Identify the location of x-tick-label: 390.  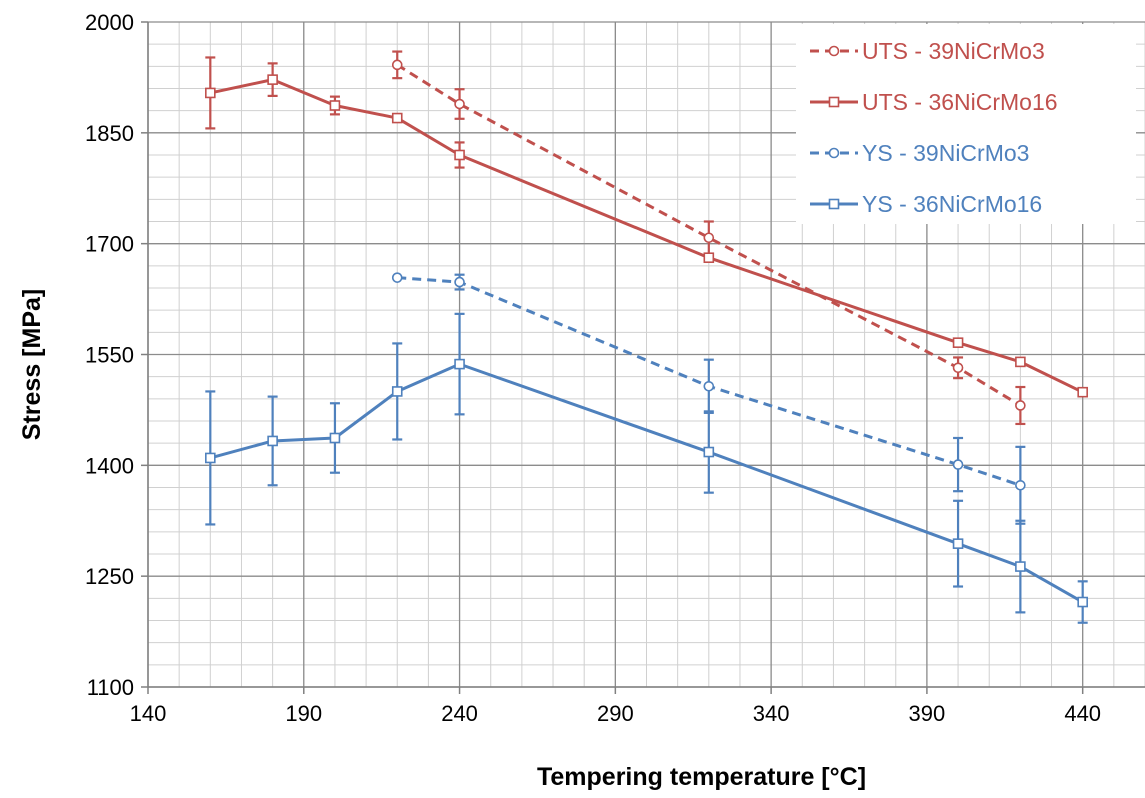
(927, 713).